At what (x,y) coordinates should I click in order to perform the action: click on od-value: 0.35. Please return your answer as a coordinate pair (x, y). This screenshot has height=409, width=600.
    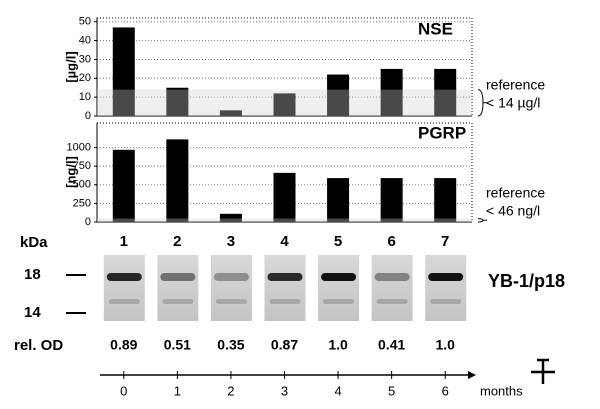
    Looking at the image, I should click on (230, 345).